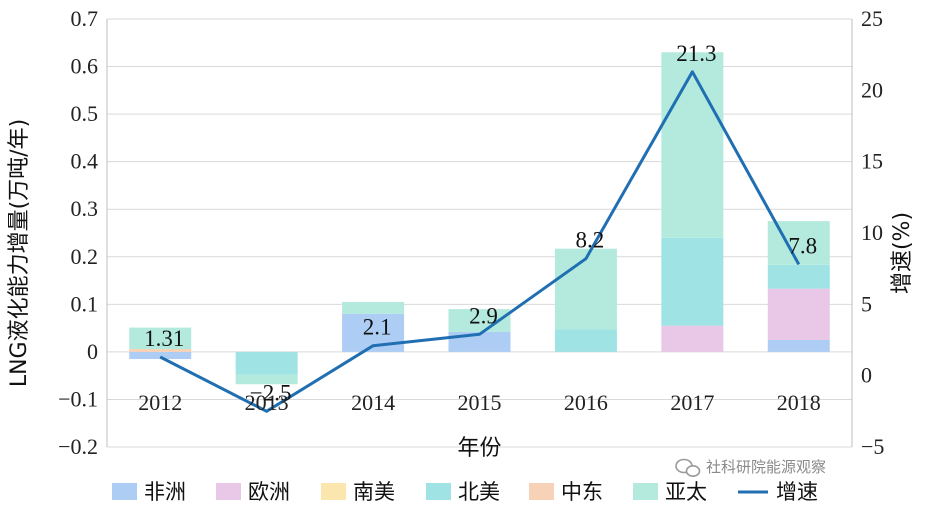 Image resolution: width=928 pixels, height=508 pixels. What do you see at coordinates (92, 351) in the screenshot?
I see `y-tick-label: 0` at bounding box center [92, 351].